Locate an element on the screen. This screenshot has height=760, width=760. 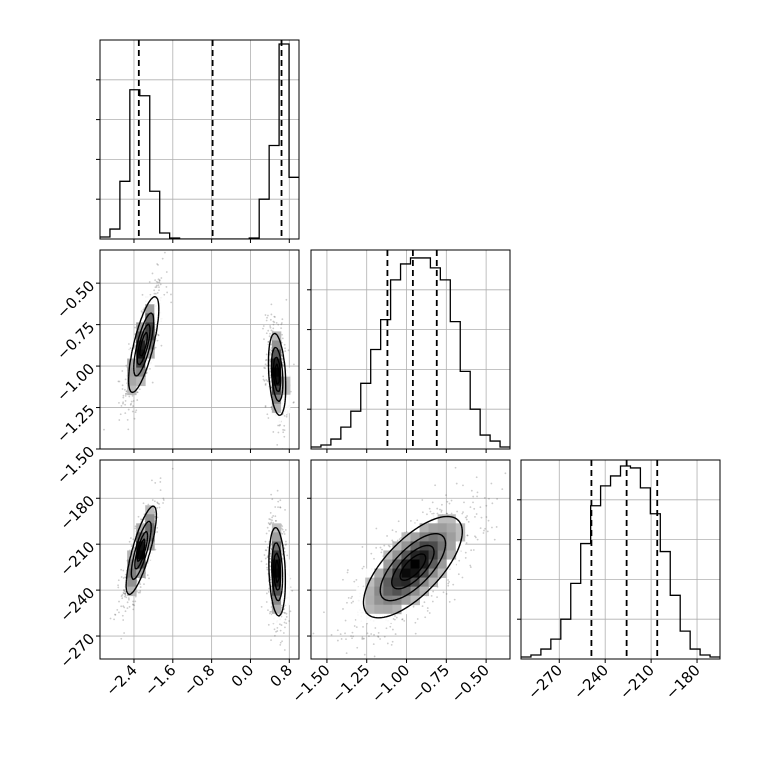
panel-p2-p0-2d: −2.4 −1.6 −0.8 0.0 0.8 −270−240−210−180 is located at coordinates (178, 579).